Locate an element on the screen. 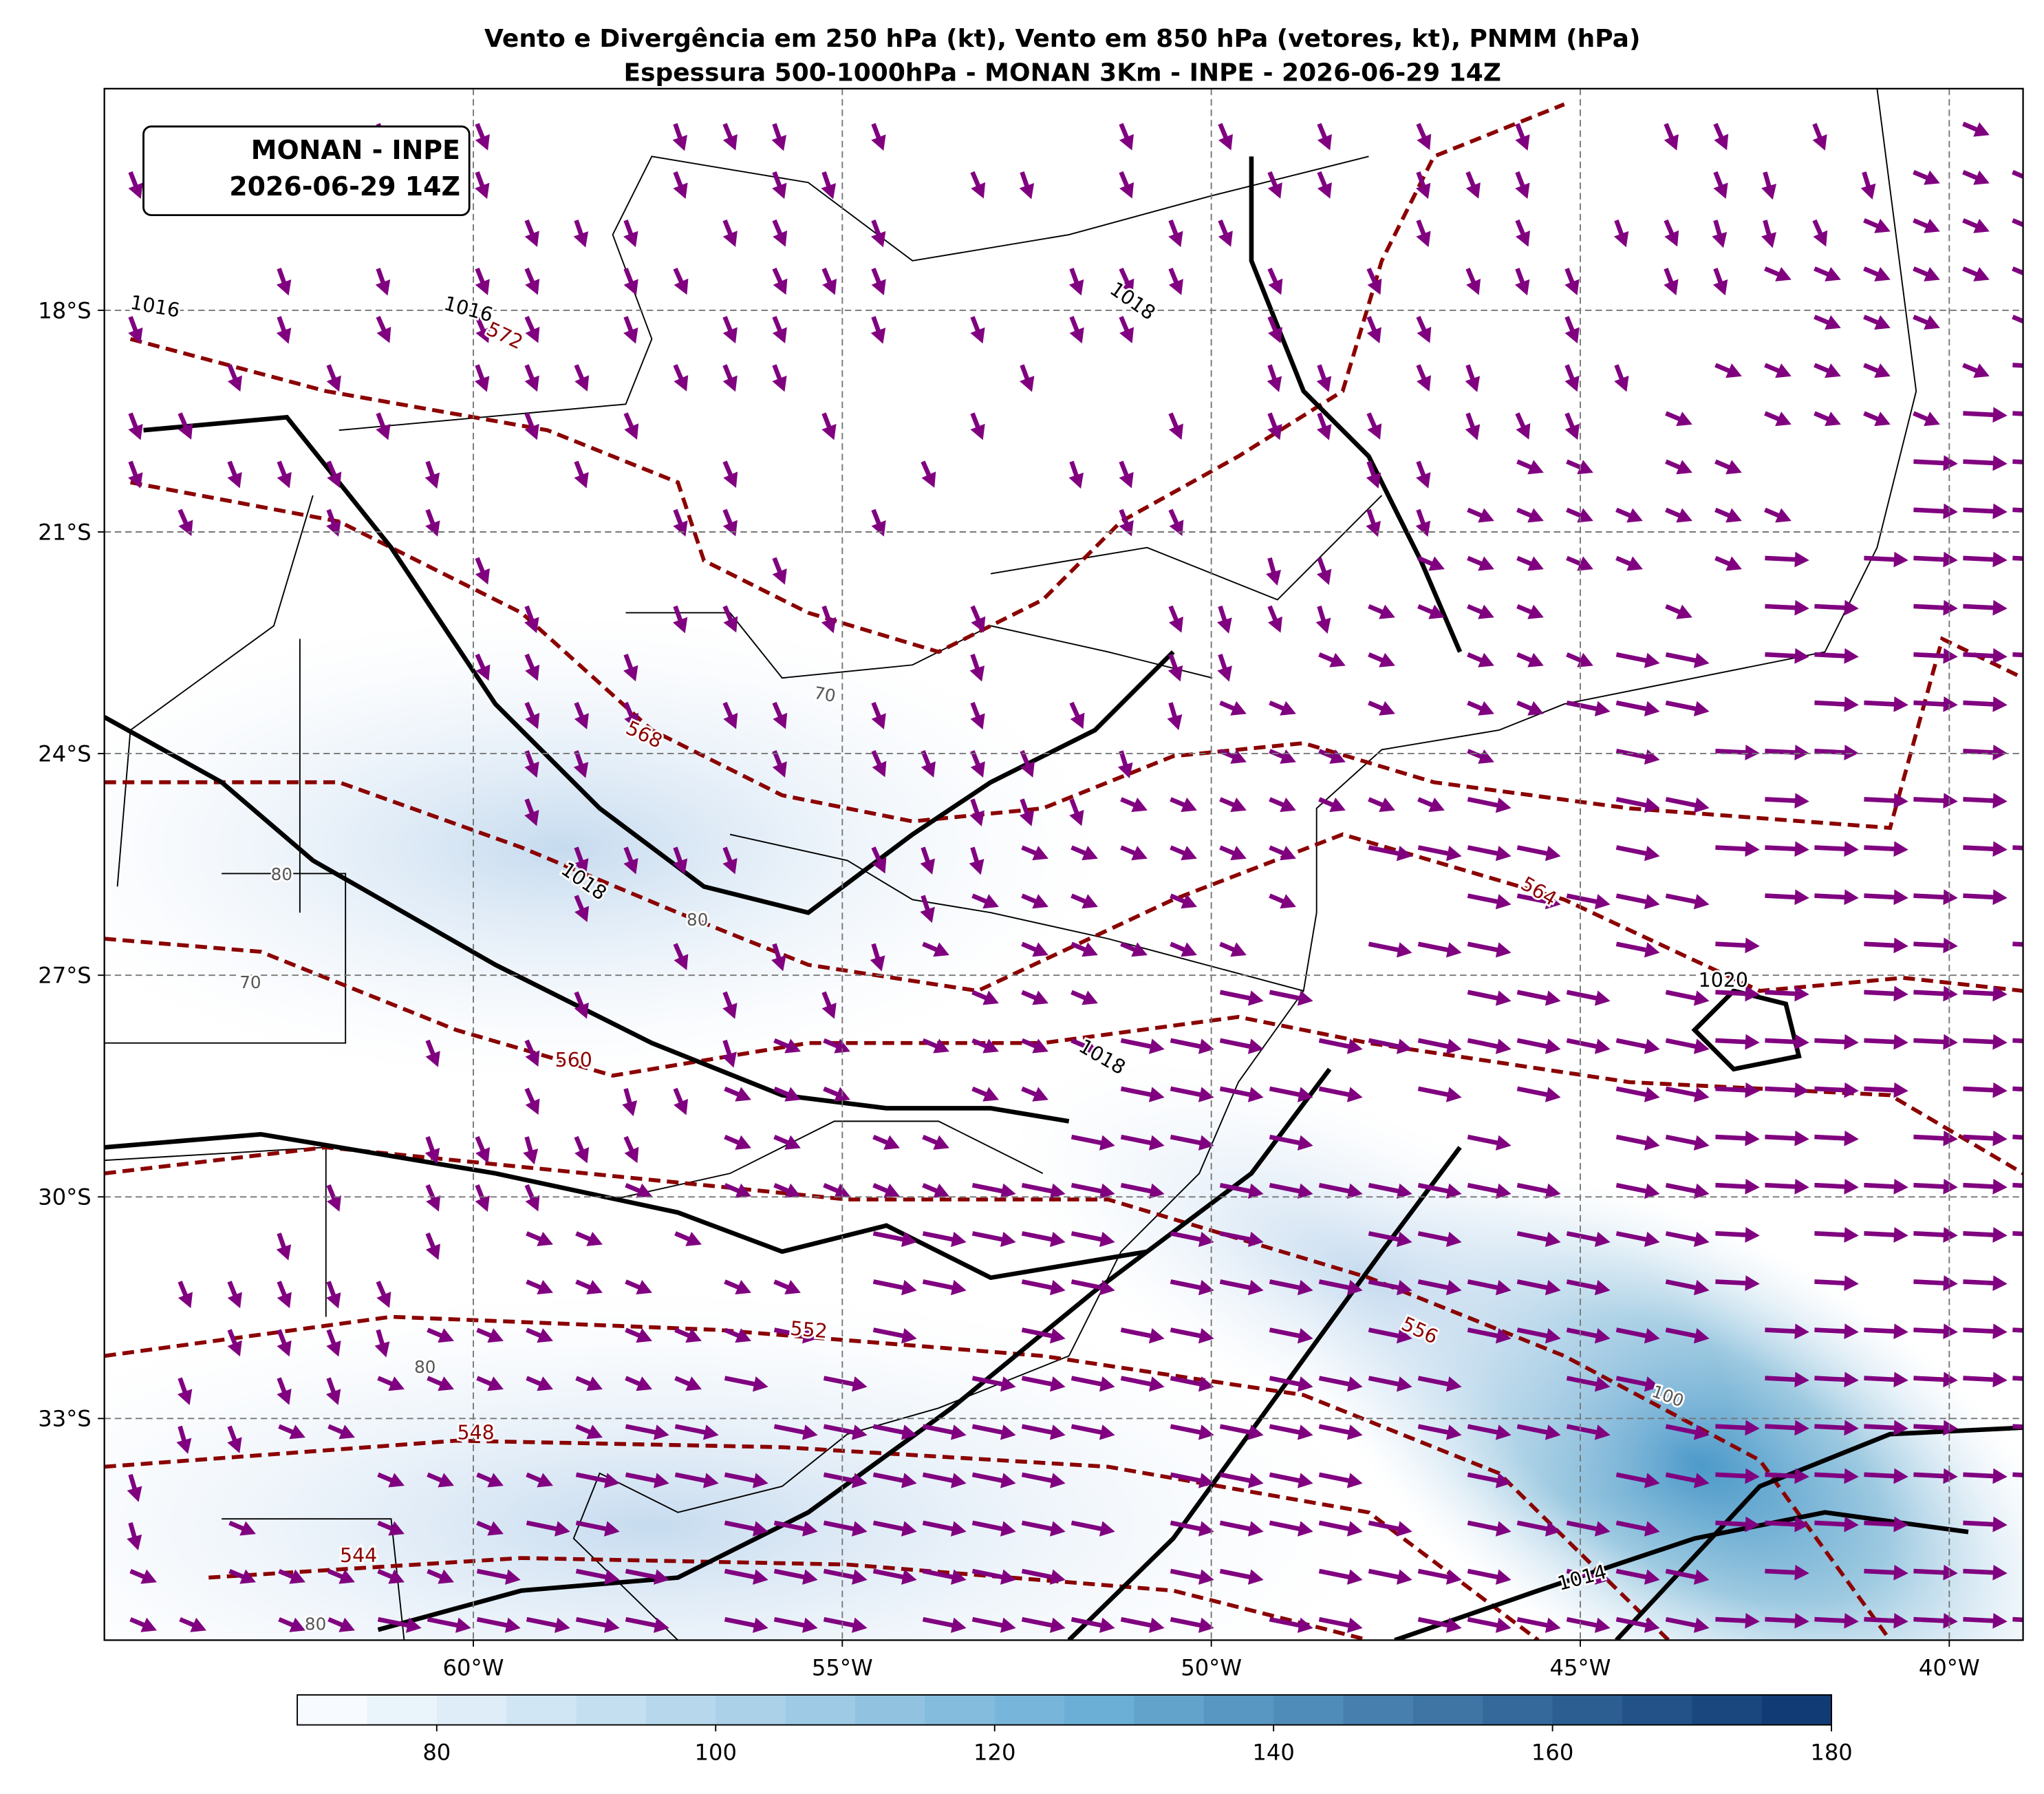  wind-label: 80 is located at coordinates (281, 874).